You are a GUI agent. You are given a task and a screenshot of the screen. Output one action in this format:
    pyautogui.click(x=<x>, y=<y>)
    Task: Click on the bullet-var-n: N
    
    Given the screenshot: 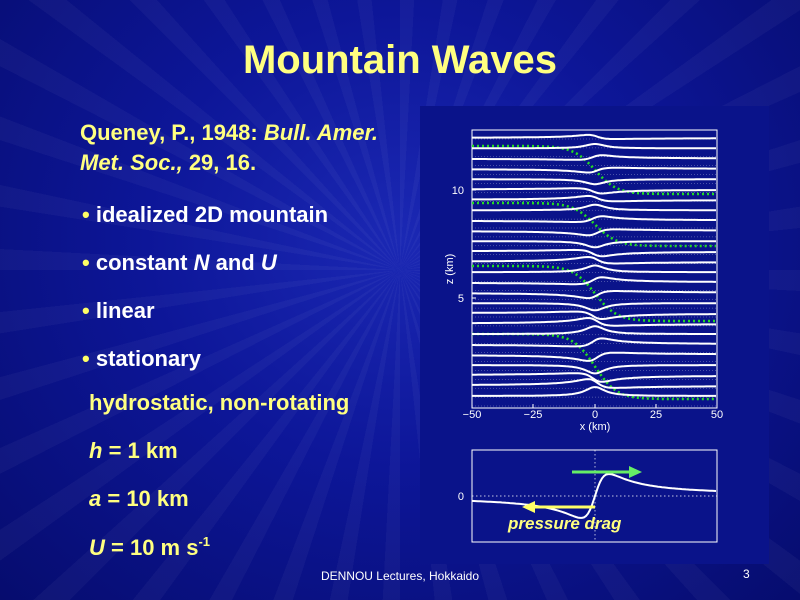 What is the action you would take?
    pyautogui.click(x=201, y=262)
    